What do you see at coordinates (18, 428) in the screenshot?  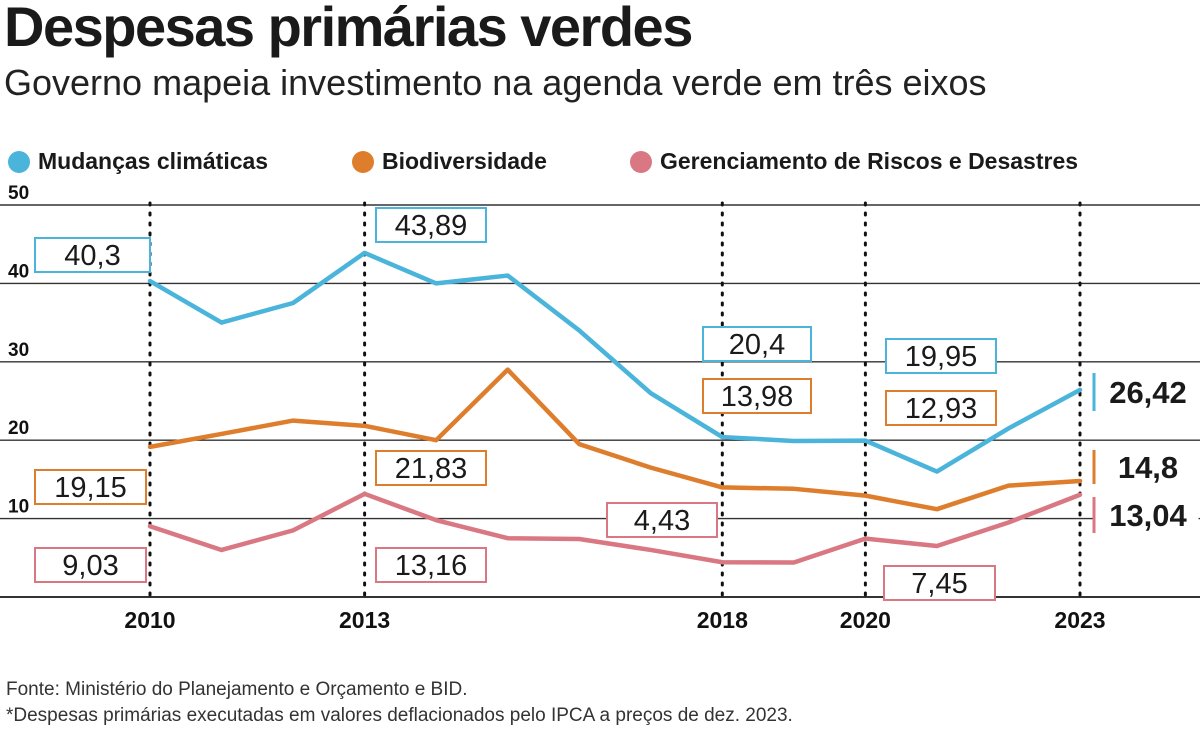 I see `y-tick-label: 20` at bounding box center [18, 428].